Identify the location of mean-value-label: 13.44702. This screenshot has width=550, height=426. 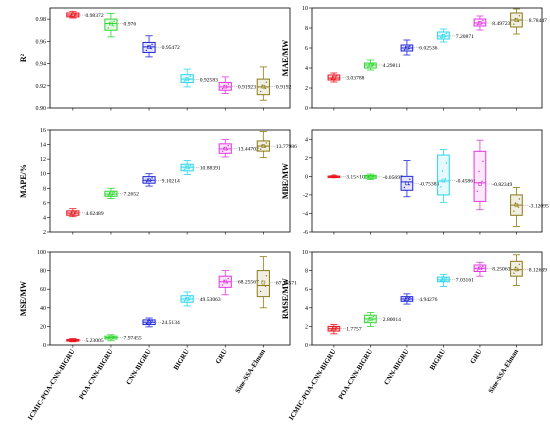
(248, 150).